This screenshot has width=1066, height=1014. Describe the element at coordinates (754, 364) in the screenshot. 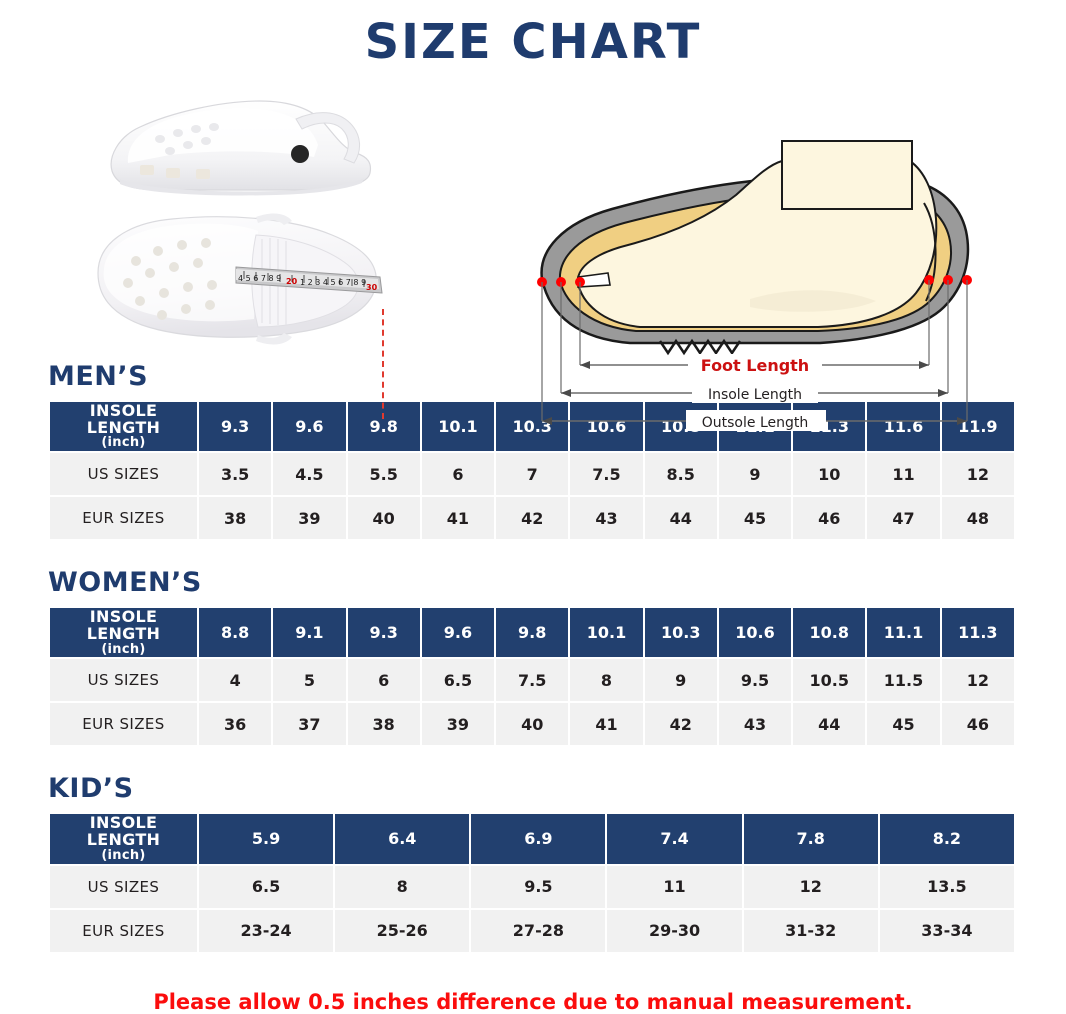

I see `dimension-foot-length: Foot Length` at that location.